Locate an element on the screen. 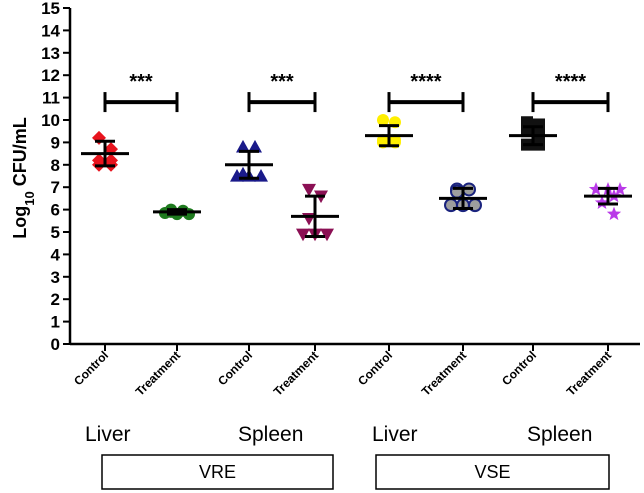 The width and height of the screenshot is (644, 493). organism-label: VRE is located at coordinates (217, 472).